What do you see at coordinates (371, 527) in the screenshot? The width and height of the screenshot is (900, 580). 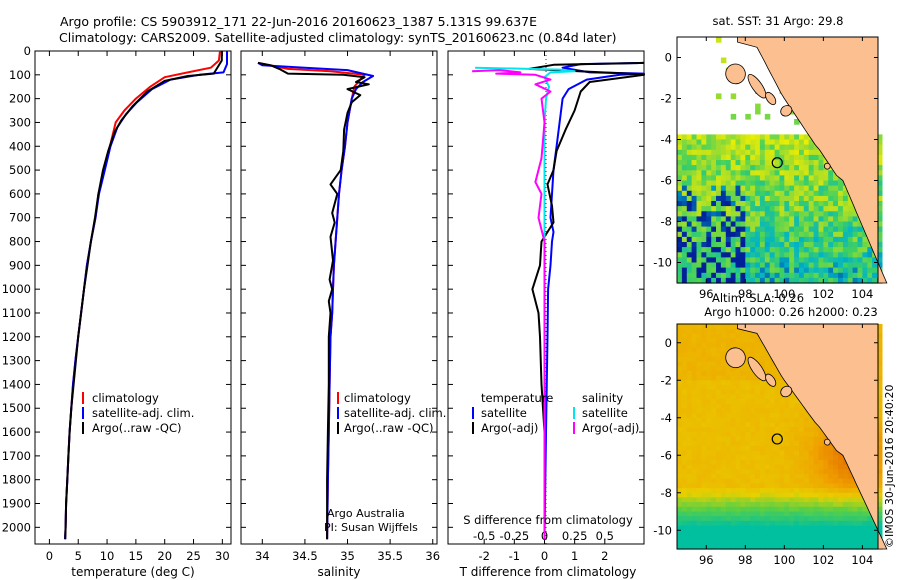 I see `annotation-pi: PI: Susan Wijffels` at bounding box center [371, 527].